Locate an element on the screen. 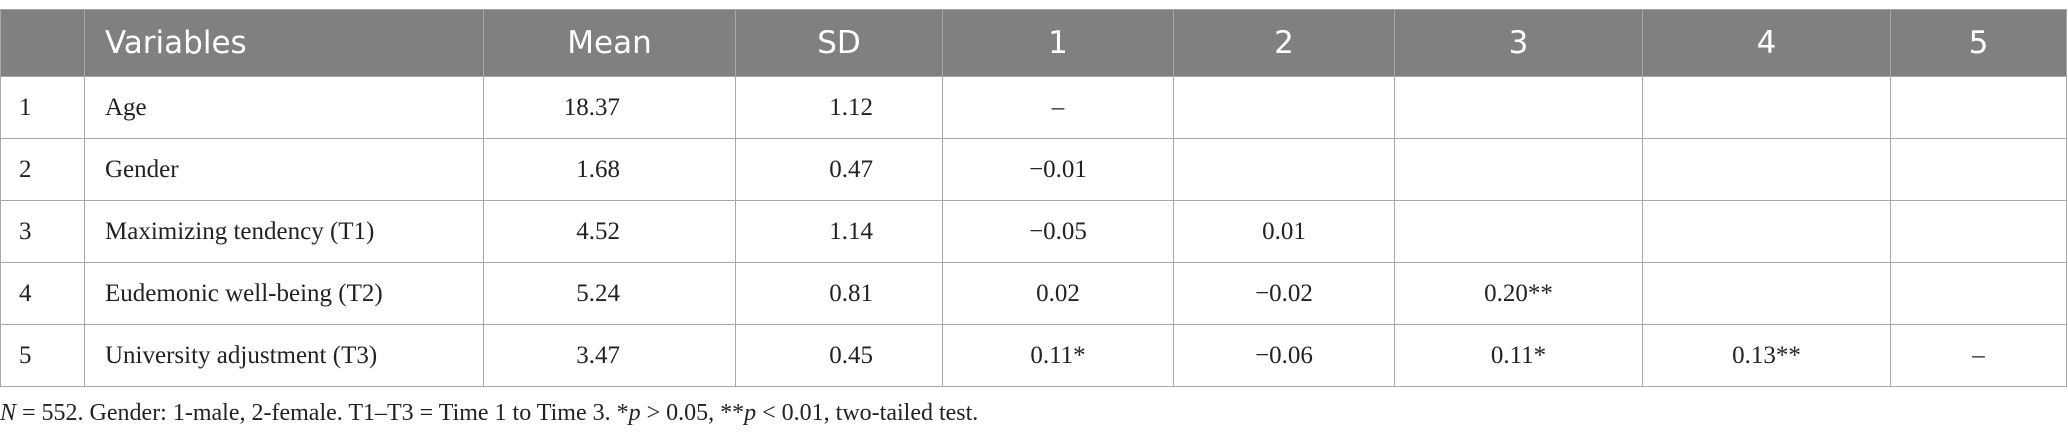 The image size is (2068, 445). table-cell: −0.01 is located at coordinates (1058, 169).